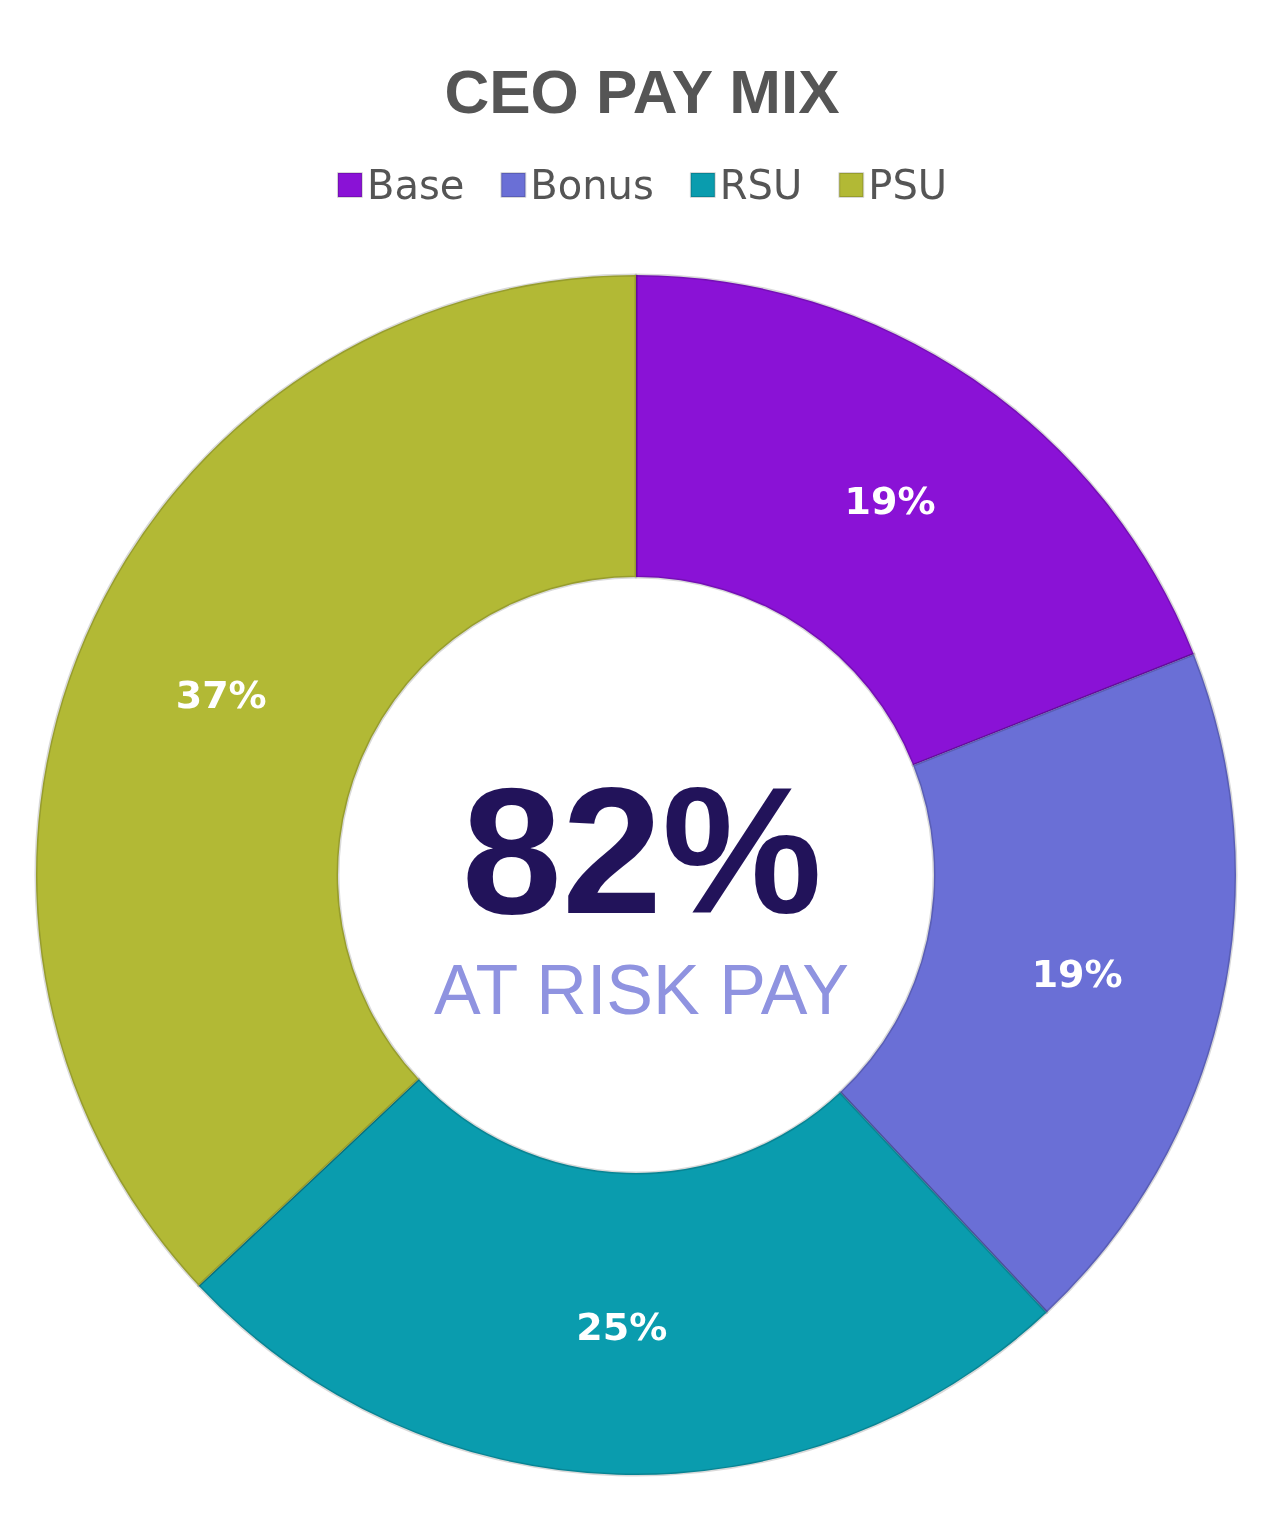 This screenshot has height=1534, width=1284. What do you see at coordinates (221, 695) in the screenshot?
I see `data-label: 37%` at bounding box center [221, 695].